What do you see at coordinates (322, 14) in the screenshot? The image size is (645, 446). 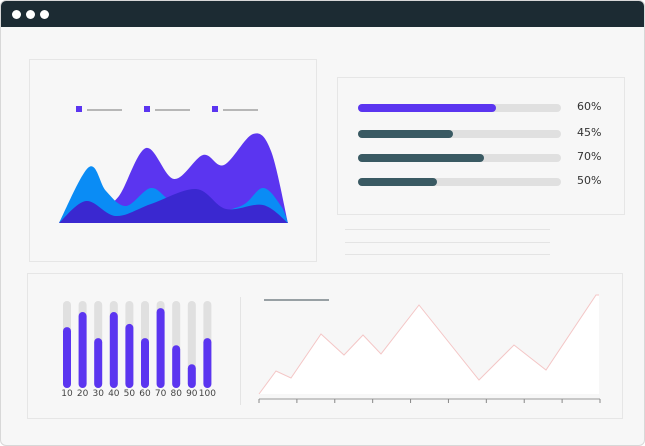 I see `title-bar` at bounding box center [322, 14].